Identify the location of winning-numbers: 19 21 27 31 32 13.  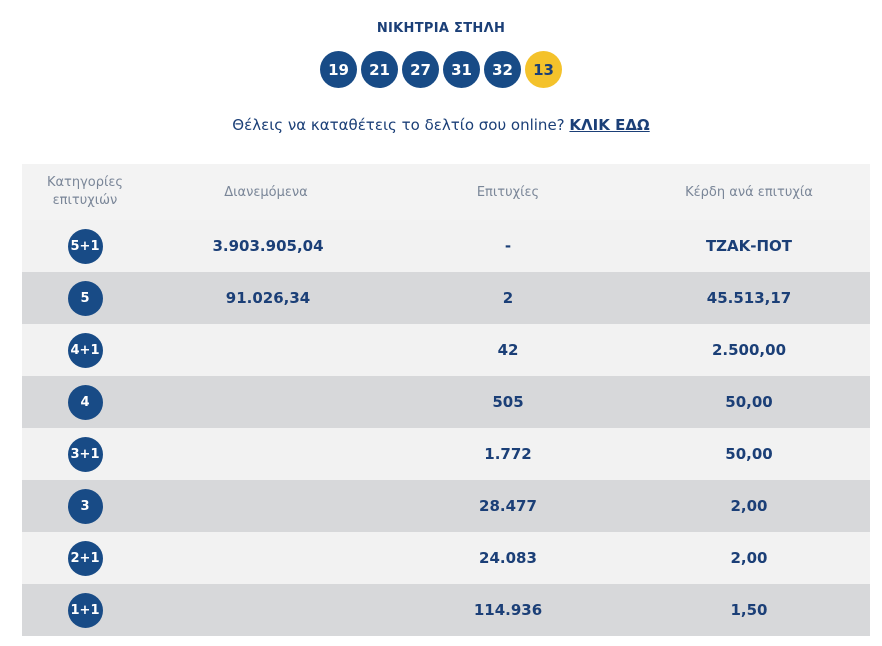
(441, 69).